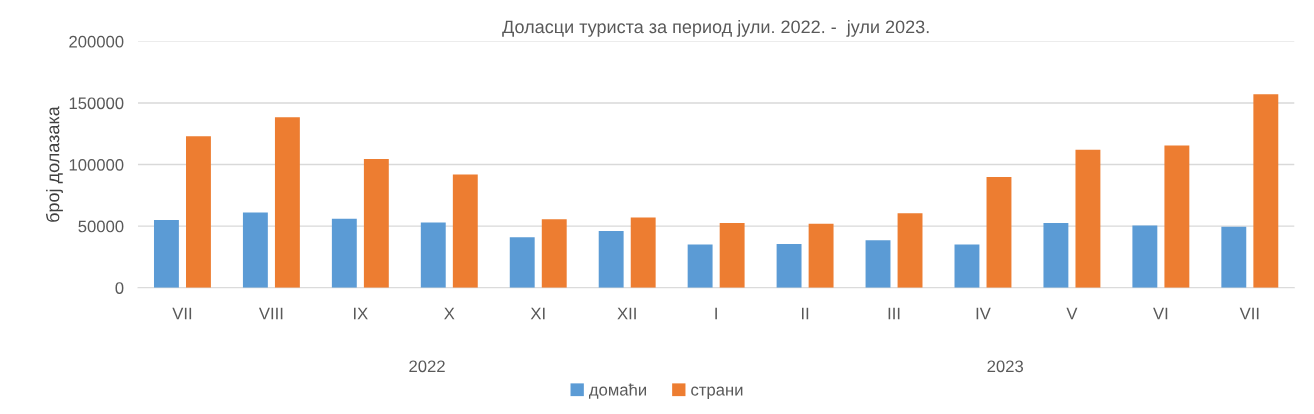 The height and width of the screenshot is (414, 1314). What do you see at coordinates (54, 164) in the screenshot?
I see `y-axis-title: број долазака` at bounding box center [54, 164].